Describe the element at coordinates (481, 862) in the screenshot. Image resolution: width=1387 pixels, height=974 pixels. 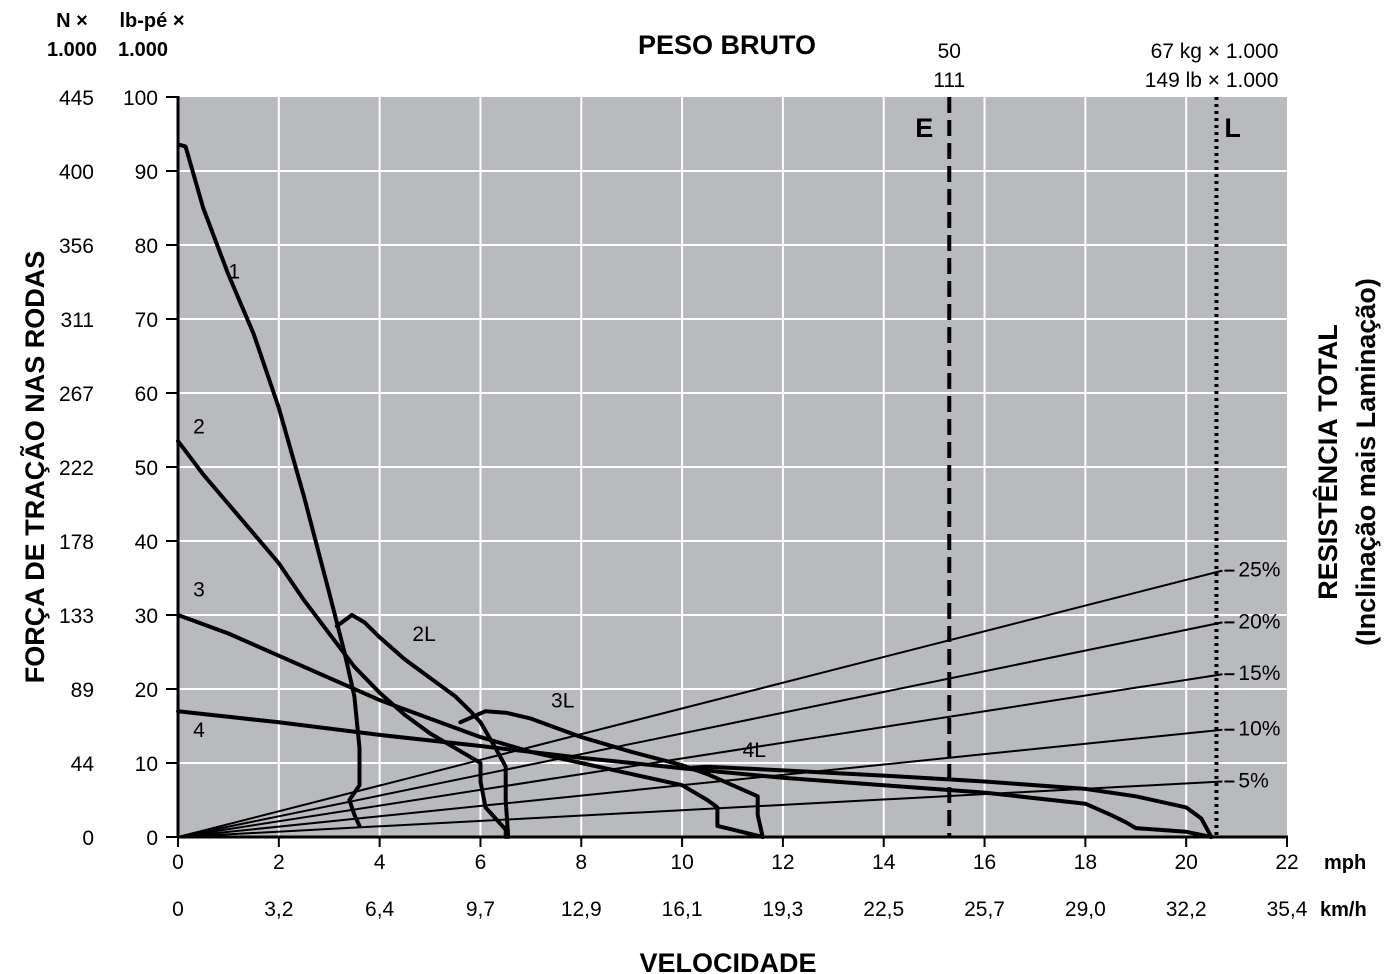
I see `x-tick-label-mph: 6` at that location.